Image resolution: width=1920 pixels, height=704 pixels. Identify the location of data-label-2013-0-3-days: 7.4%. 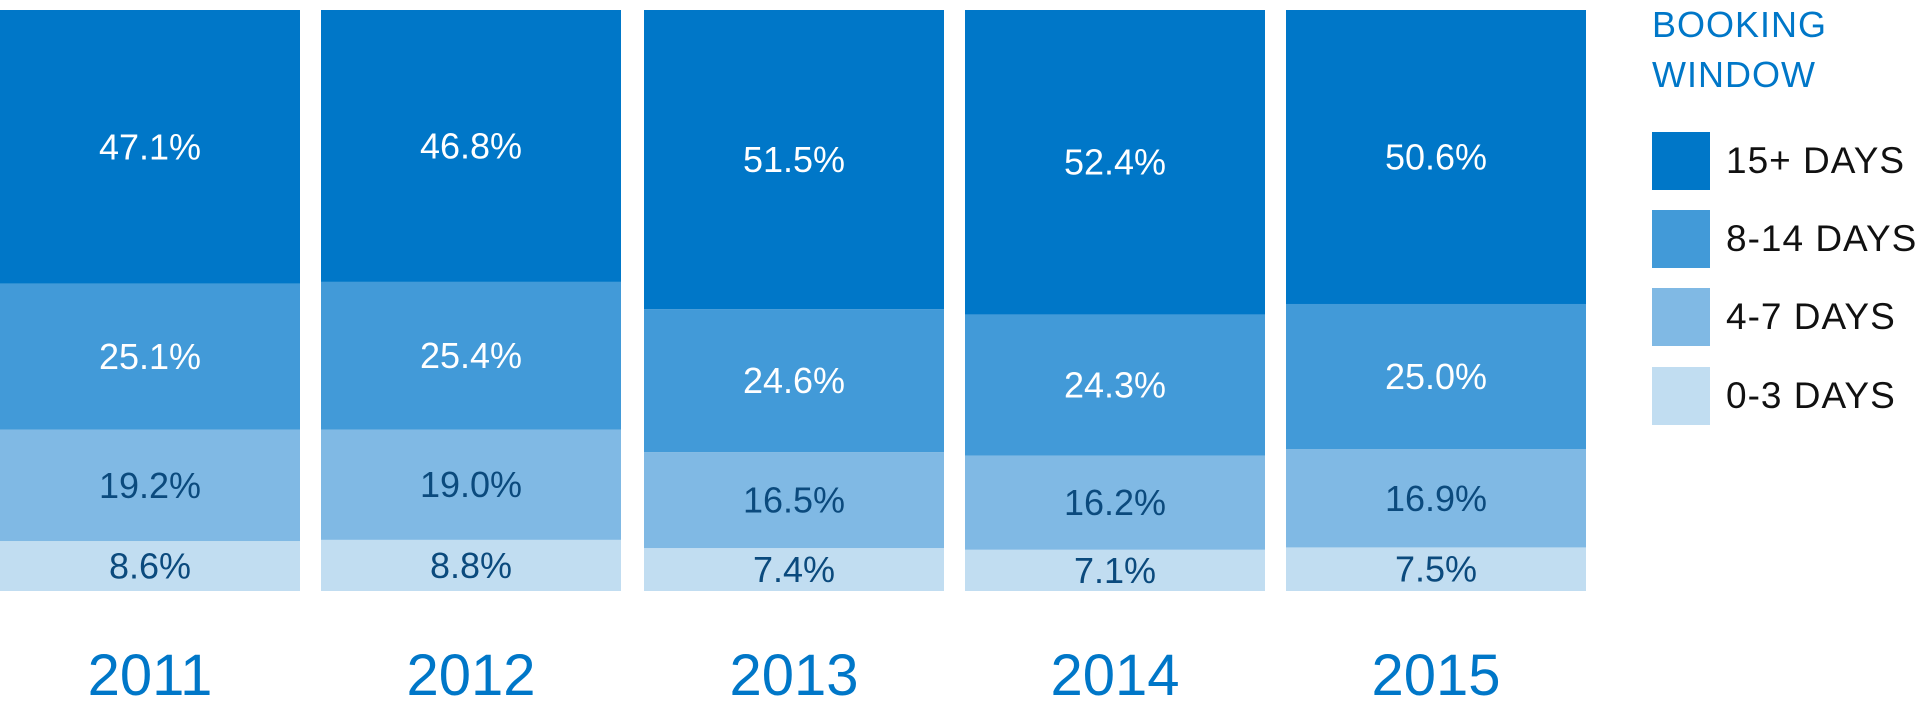
(794, 569).